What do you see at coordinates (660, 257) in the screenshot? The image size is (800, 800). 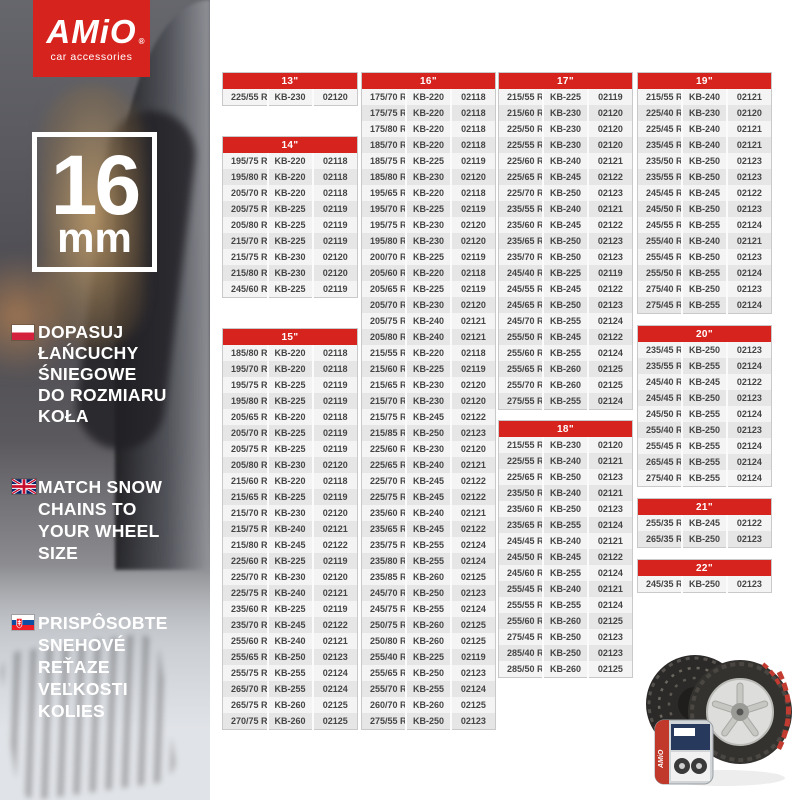 I see `tire-size-cell: 255/45 R19` at bounding box center [660, 257].